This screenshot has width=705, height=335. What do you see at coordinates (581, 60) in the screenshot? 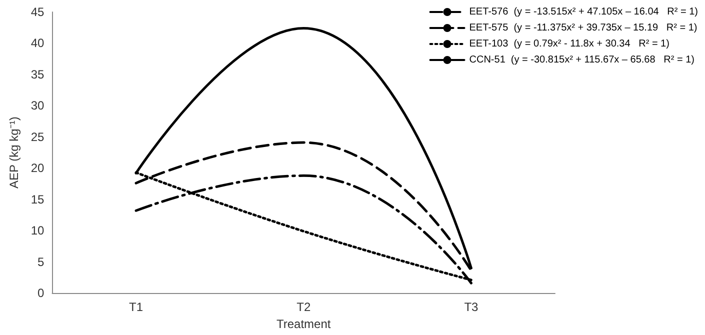
I see `legend-label: CCN-51 (y = -30.815x² + 115.67x – 65.68 R² = 1)` at bounding box center [581, 60].